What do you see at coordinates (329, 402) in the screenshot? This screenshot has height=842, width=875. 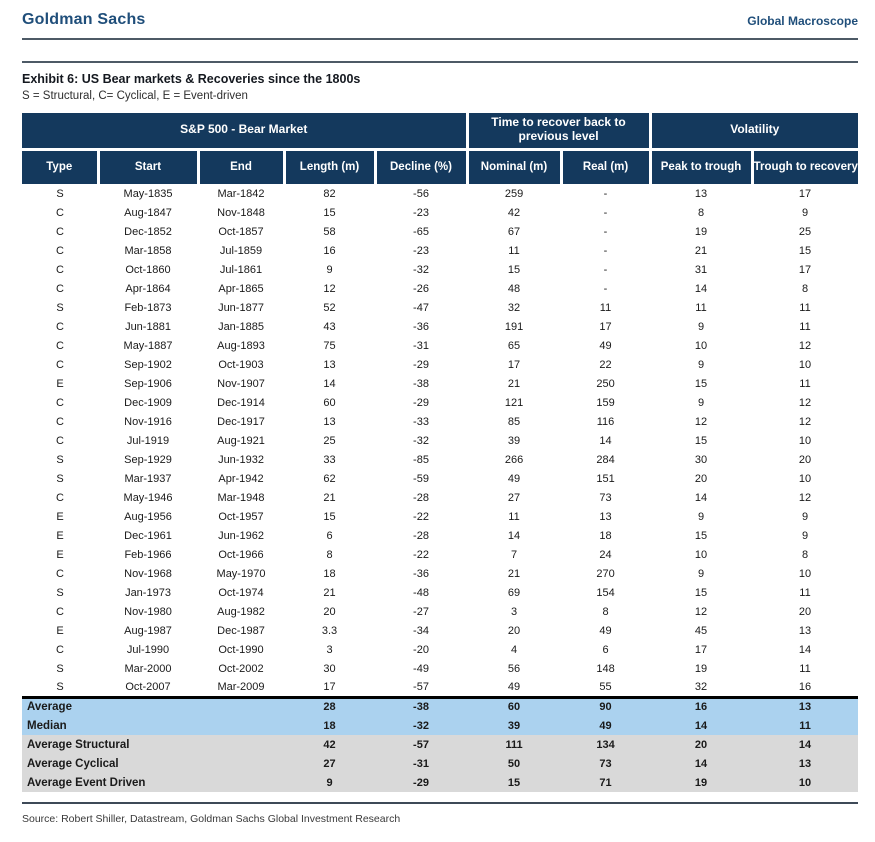 I see `table-cell: 60` at bounding box center [329, 402].